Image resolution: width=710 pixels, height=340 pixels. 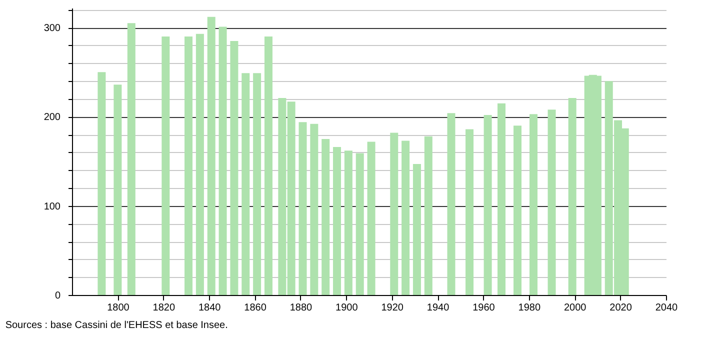 What do you see at coordinates (392, 308) in the screenshot?
I see `x-tick-label: 1920` at bounding box center [392, 308].